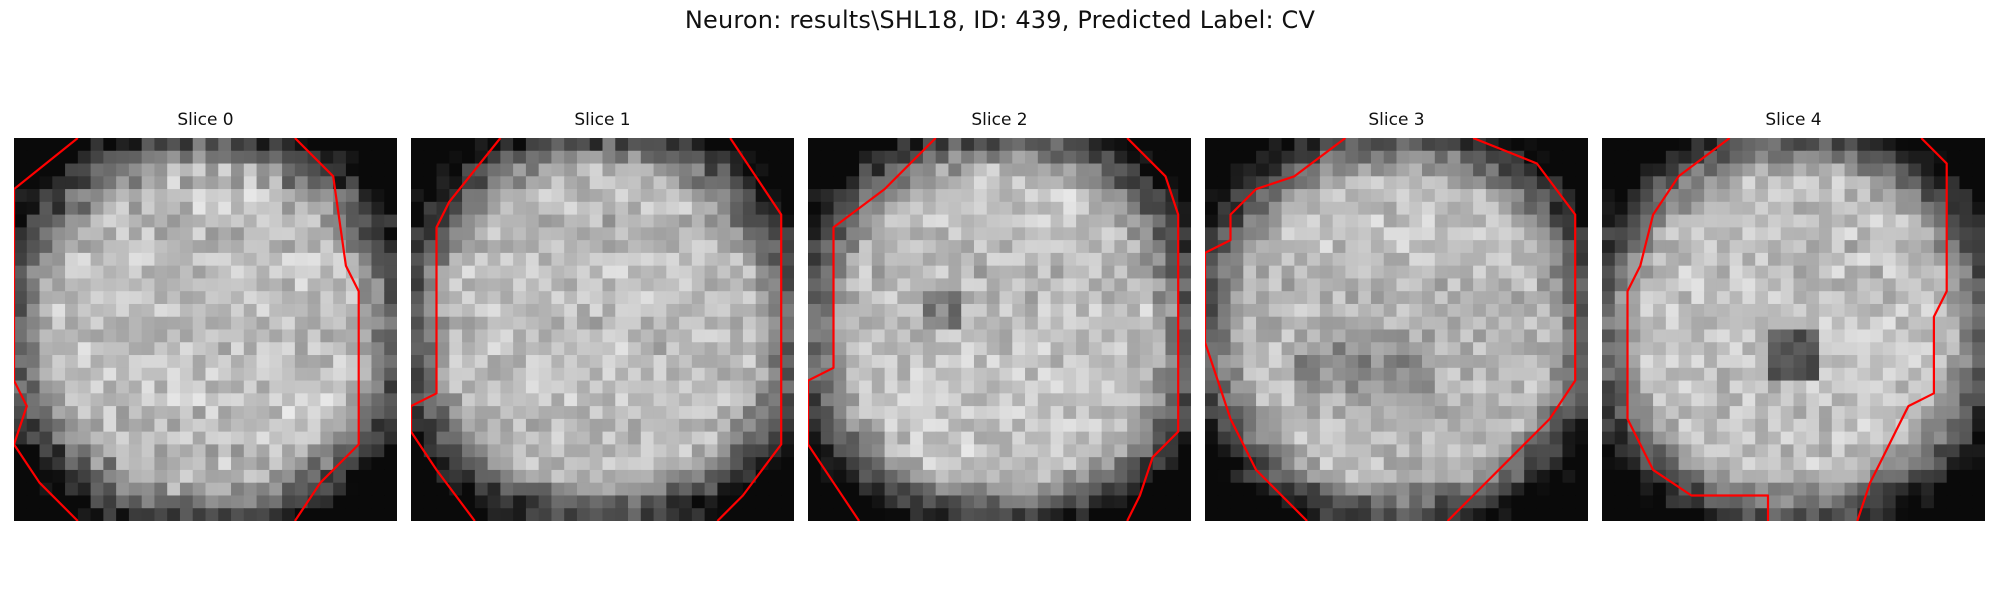  I want to click on slice-title: Slice 0, so click(205, 120).